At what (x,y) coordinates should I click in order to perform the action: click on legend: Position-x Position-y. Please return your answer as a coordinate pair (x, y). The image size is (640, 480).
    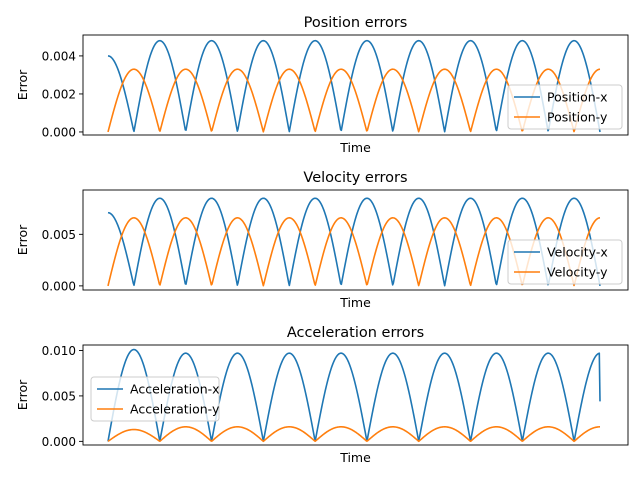
    Looking at the image, I should click on (565, 107).